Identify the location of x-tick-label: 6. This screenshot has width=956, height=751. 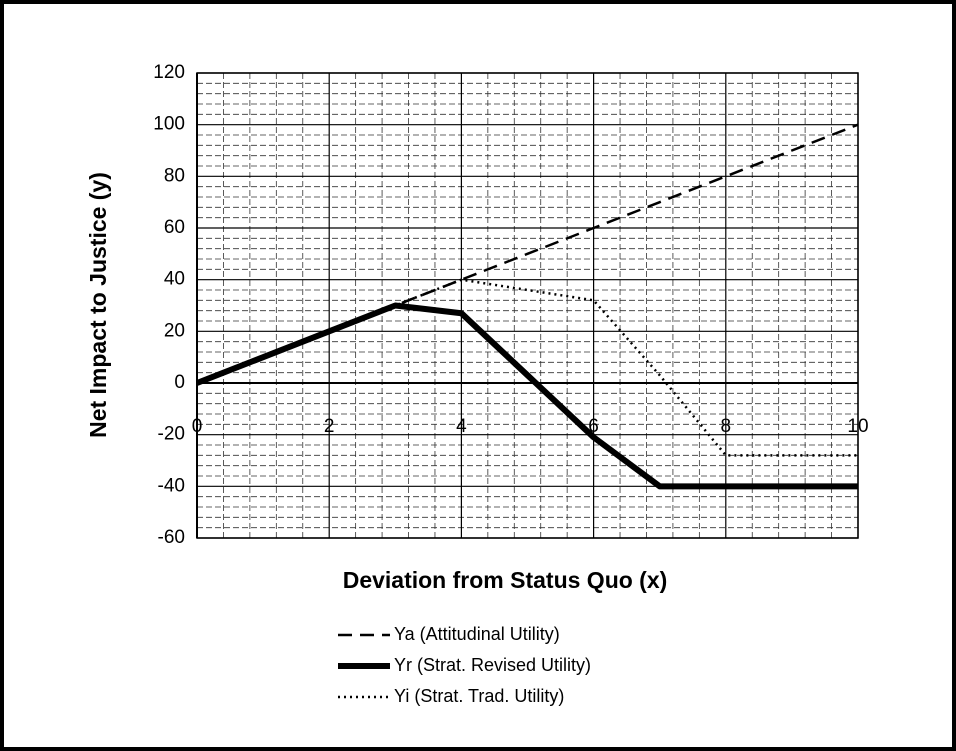
(593, 426).